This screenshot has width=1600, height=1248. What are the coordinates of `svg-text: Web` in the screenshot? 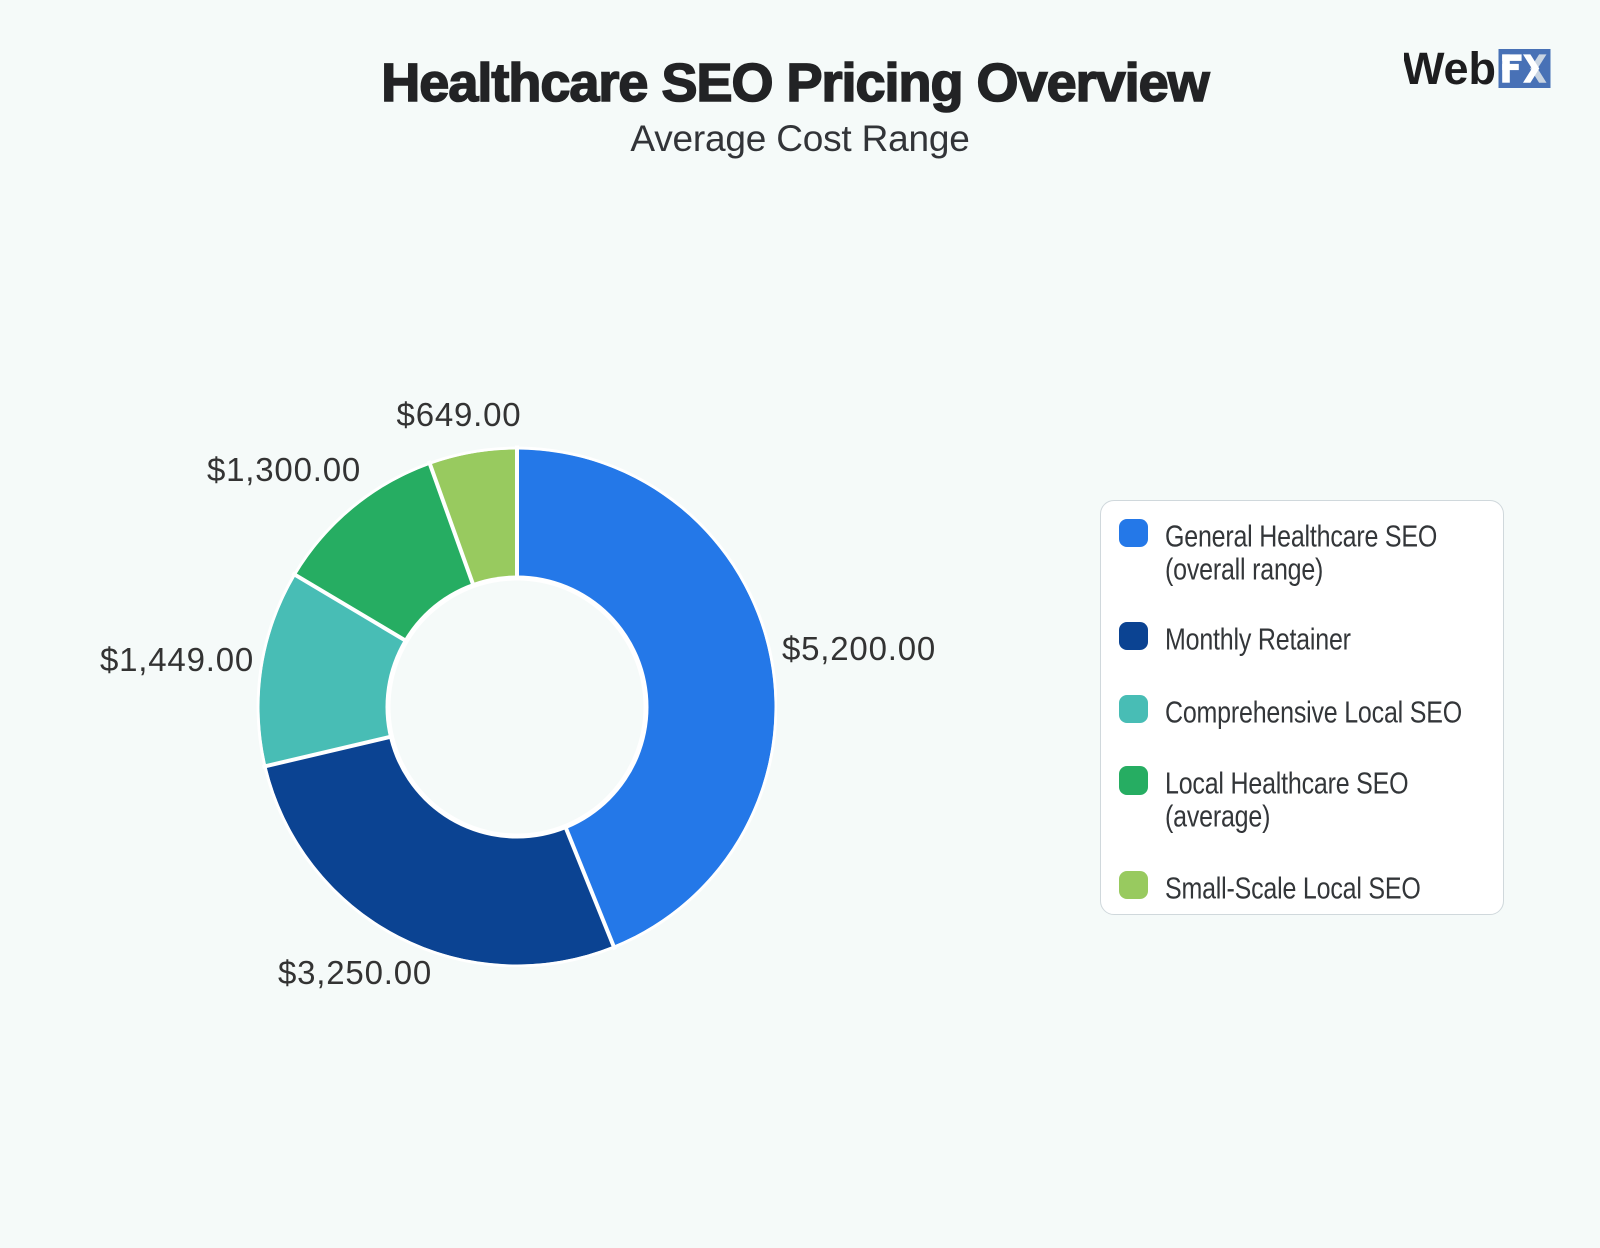 It's located at (1450, 69).